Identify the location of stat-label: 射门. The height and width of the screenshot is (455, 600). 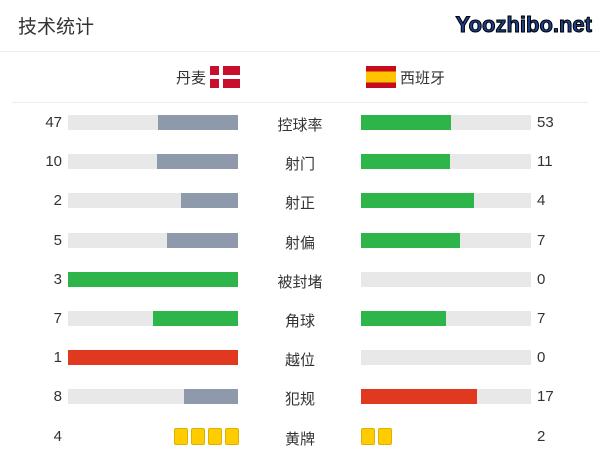
(299, 165).